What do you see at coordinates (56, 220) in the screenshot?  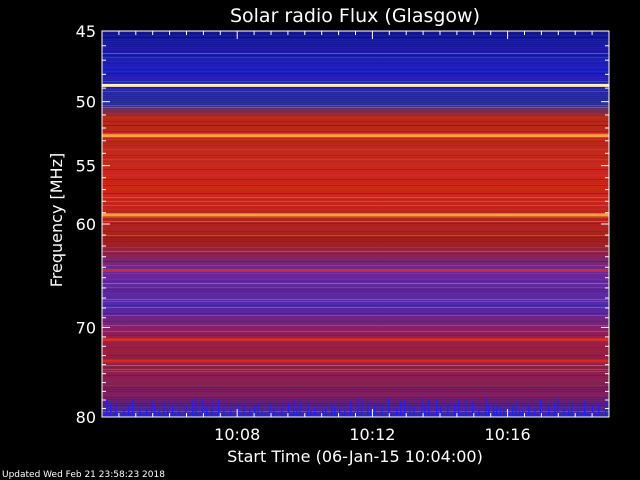 I see `y-axis-label: Frequency [MHz]` at bounding box center [56, 220].